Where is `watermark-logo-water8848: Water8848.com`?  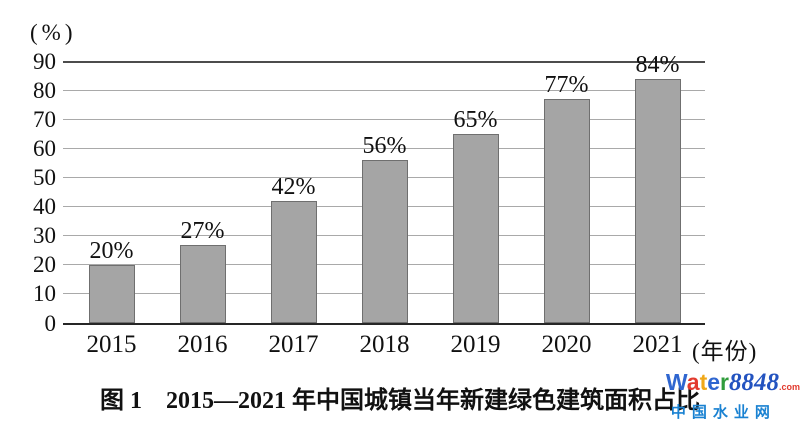 watermark-logo-water8848: Water8848.com is located at coordinates (733, 384).